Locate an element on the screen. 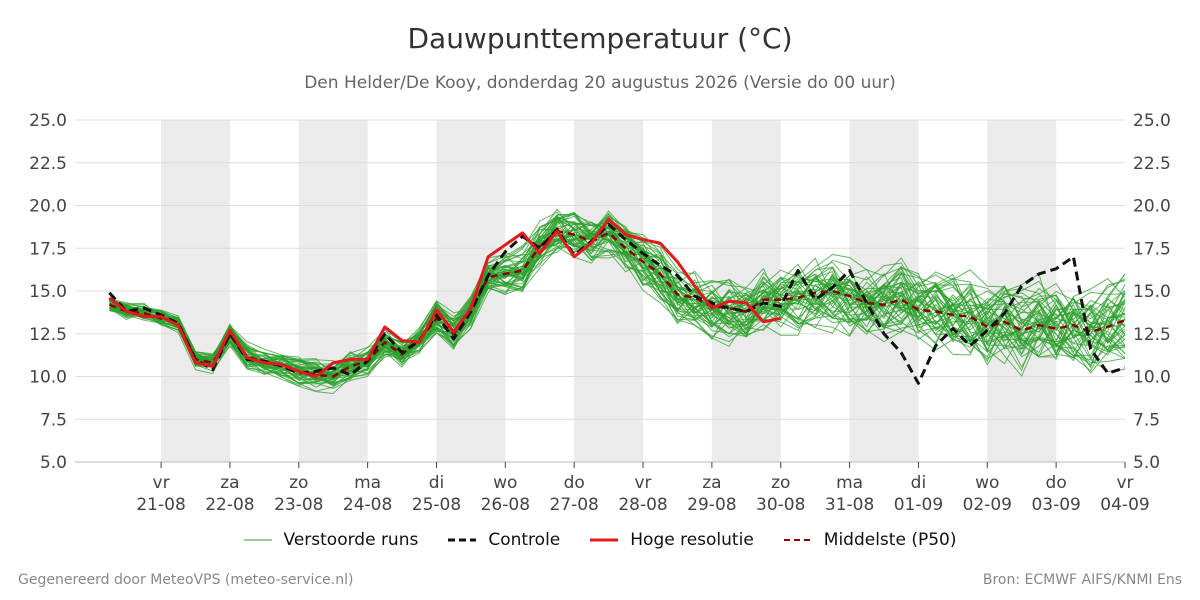 The image size is (1200, 600). y-tick-label-right: 15.0 is located at coordinates (1152, 292).